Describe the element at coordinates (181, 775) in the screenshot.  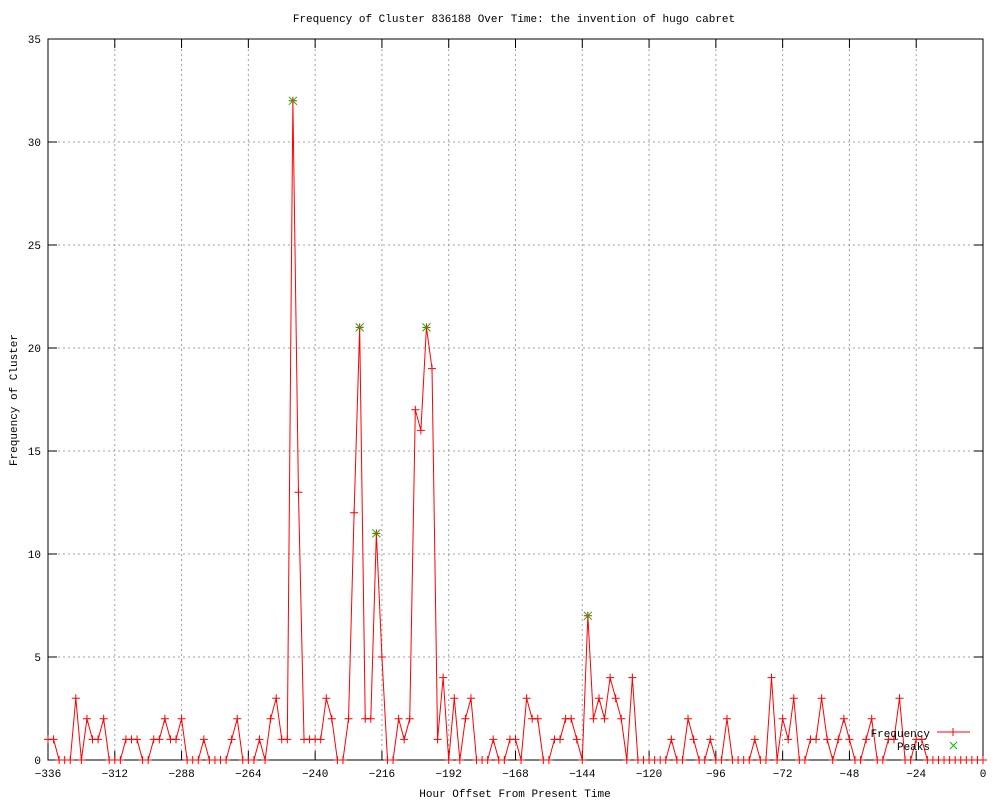
I see `x-tick-label: −288` at that location.